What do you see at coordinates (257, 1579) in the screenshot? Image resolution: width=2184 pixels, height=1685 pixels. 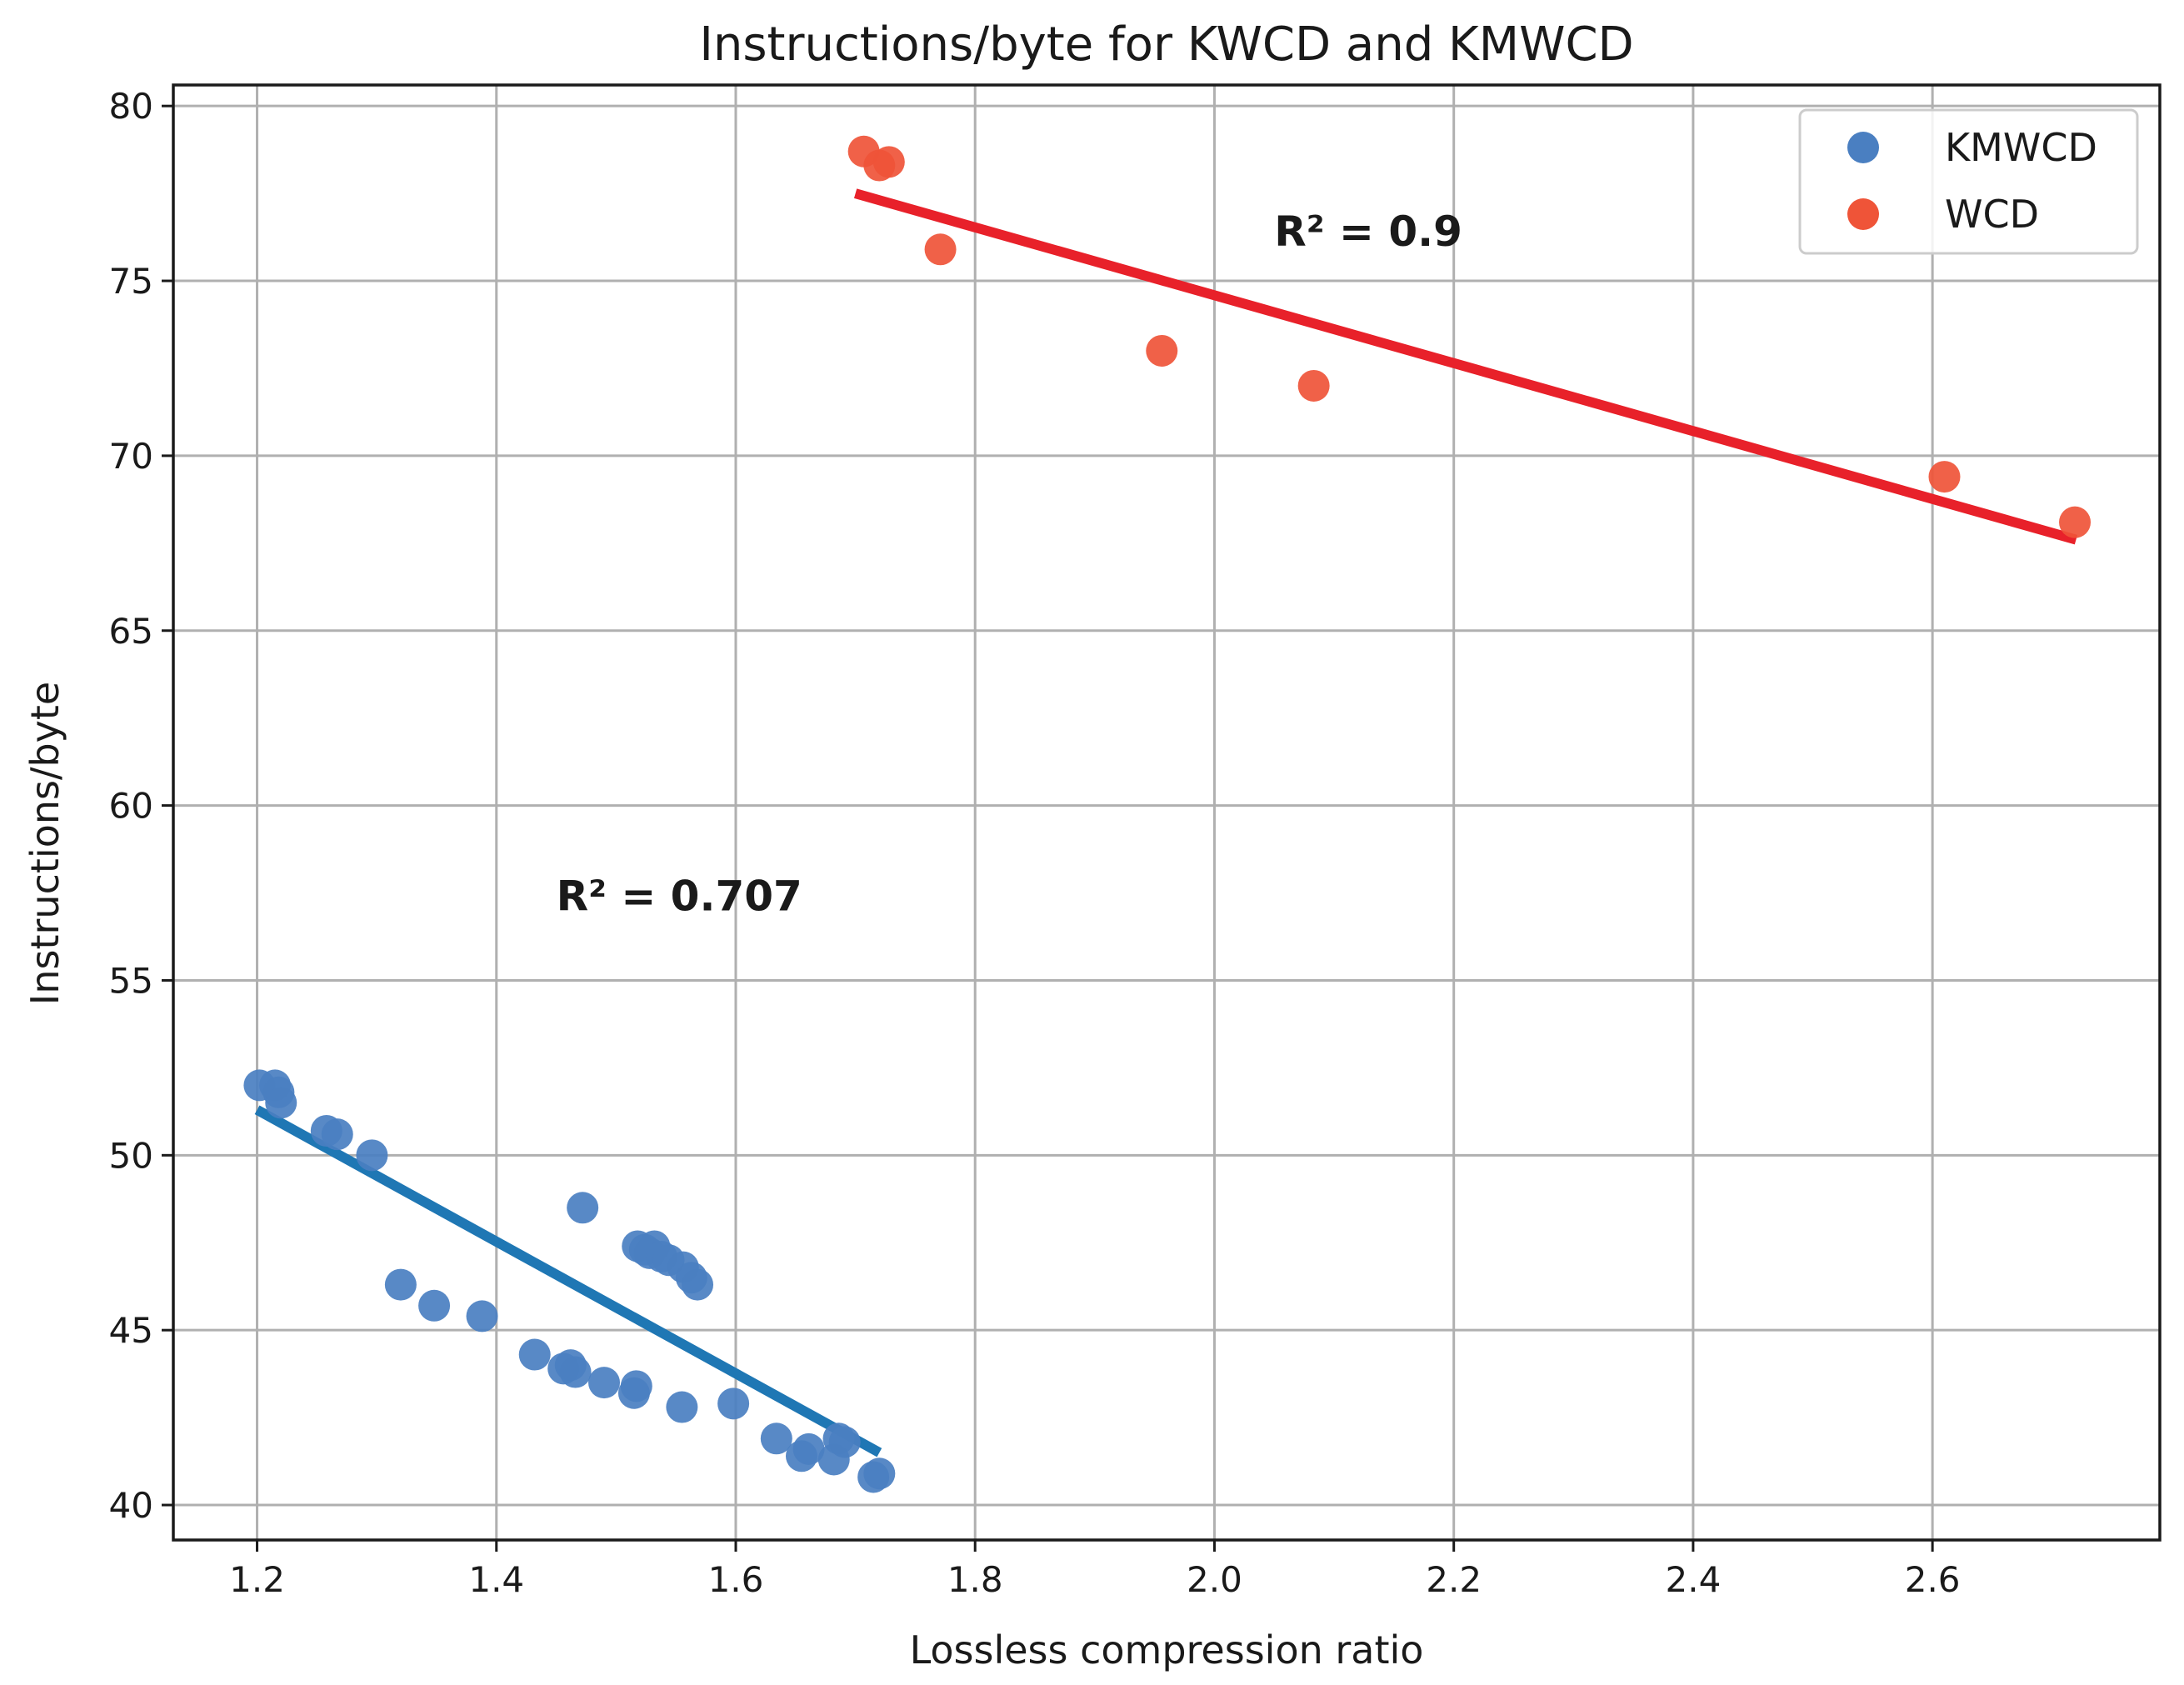 I see `x-tick-label: 1.2` at bounding box center [257, 1579].